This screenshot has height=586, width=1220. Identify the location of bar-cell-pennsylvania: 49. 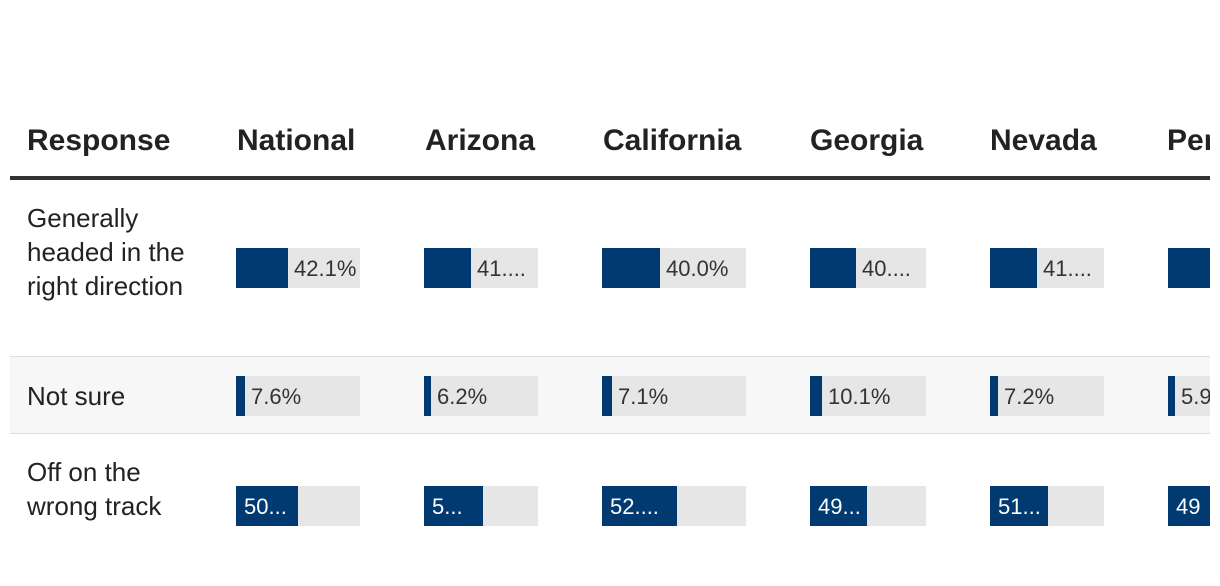
(1189, 506).